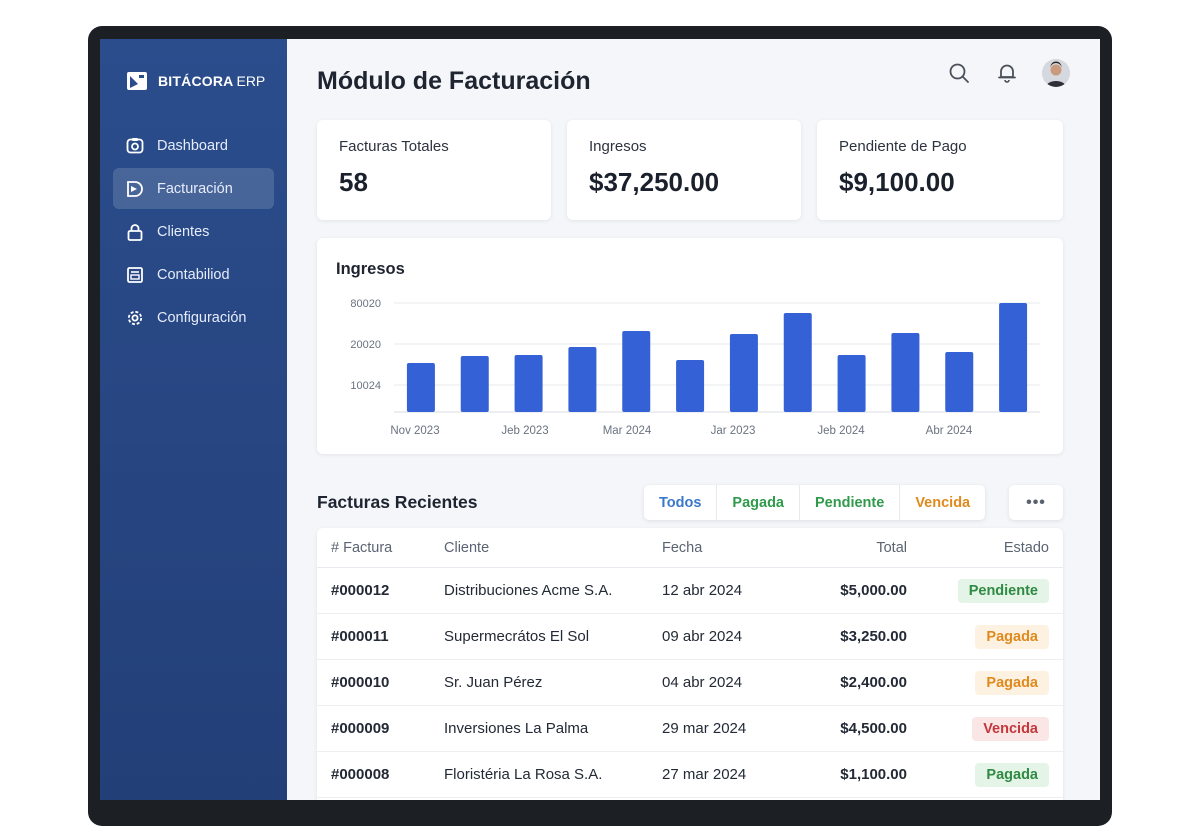  Describe the element at coordinates (135, 232) in the screenshot. I see `lock-icon` at that location.